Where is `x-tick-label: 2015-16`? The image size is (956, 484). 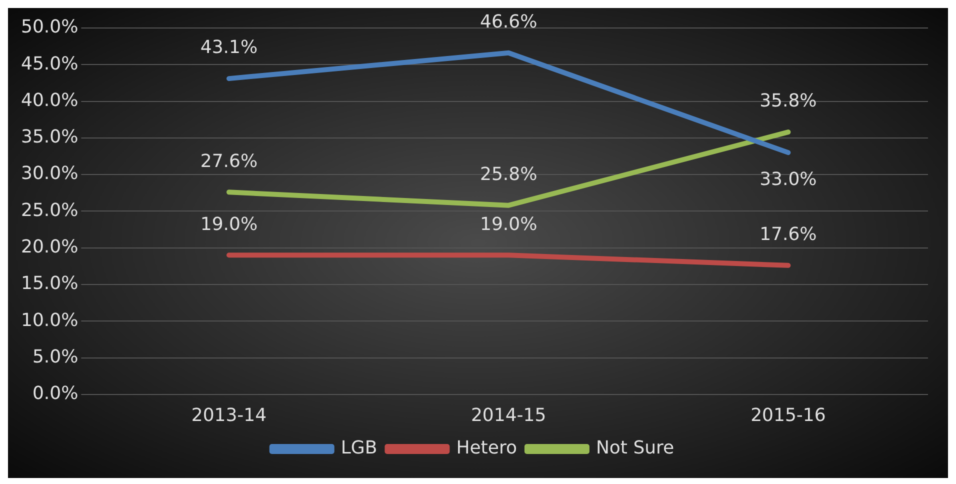 x-tick-label: 2015-16 is located at coordinates (788, 415).